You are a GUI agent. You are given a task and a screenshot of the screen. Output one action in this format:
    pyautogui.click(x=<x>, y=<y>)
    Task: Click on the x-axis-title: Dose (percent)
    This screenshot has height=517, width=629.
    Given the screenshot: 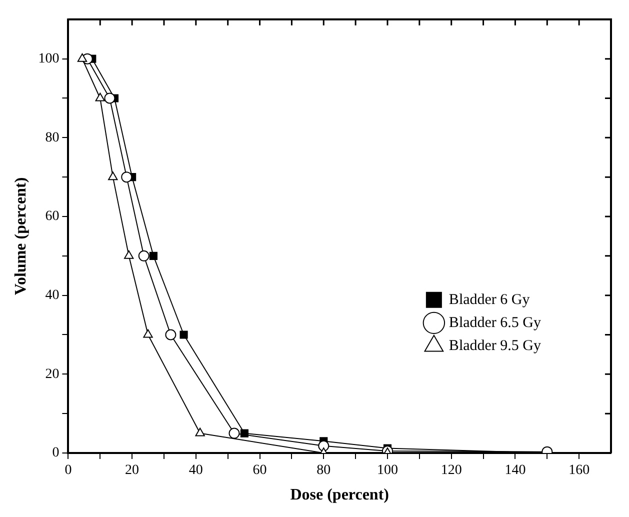 What is the action you would take?
    pyautogui.click(x=339, y=495)
    